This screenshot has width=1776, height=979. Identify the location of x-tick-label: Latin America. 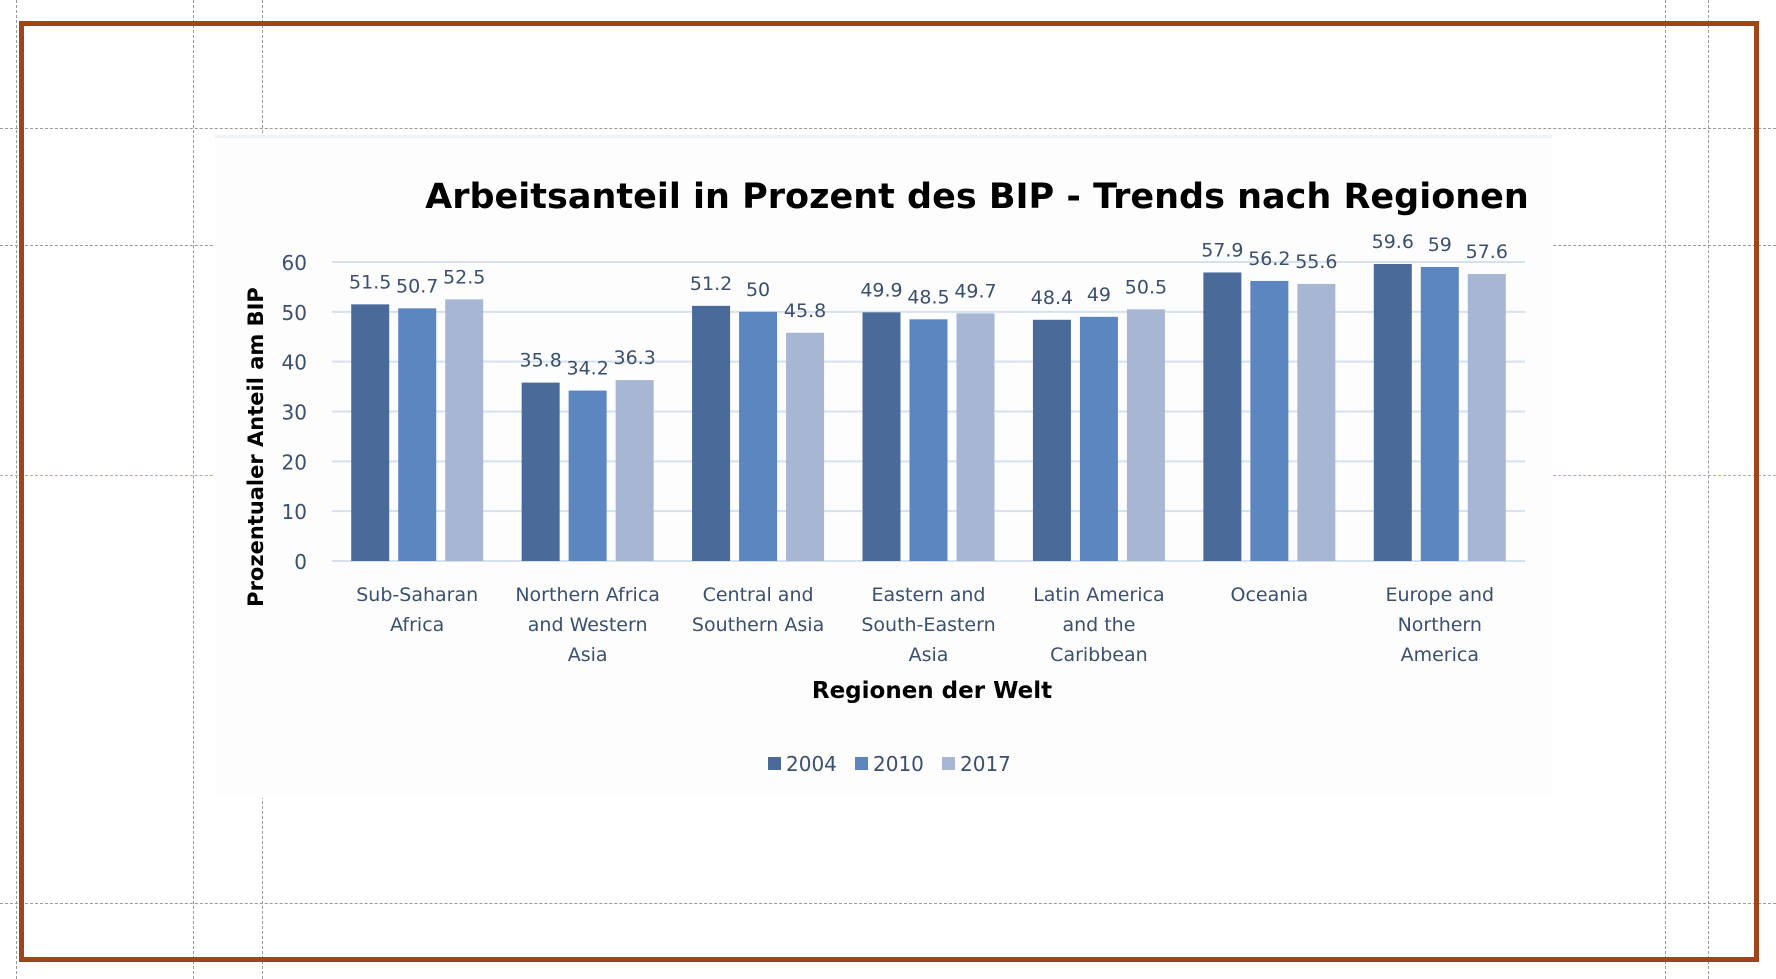
(1098, 595).